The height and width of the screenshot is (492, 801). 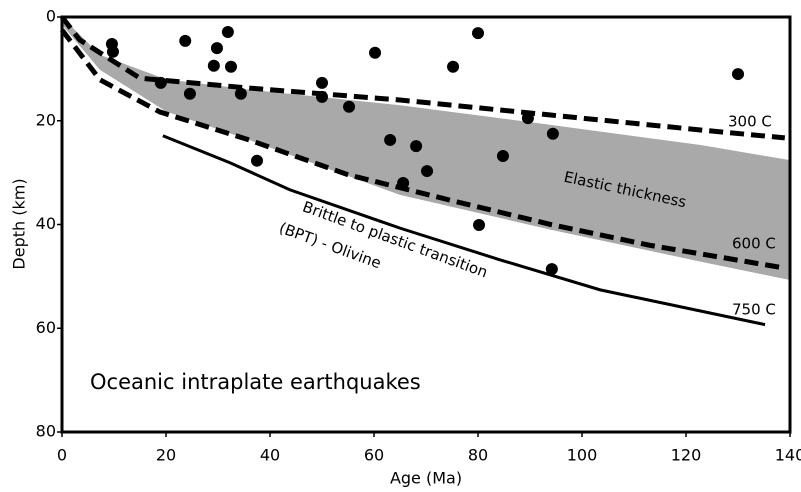 I want to click on y-axis-label: Depth (km), so click(x=19, y=223).